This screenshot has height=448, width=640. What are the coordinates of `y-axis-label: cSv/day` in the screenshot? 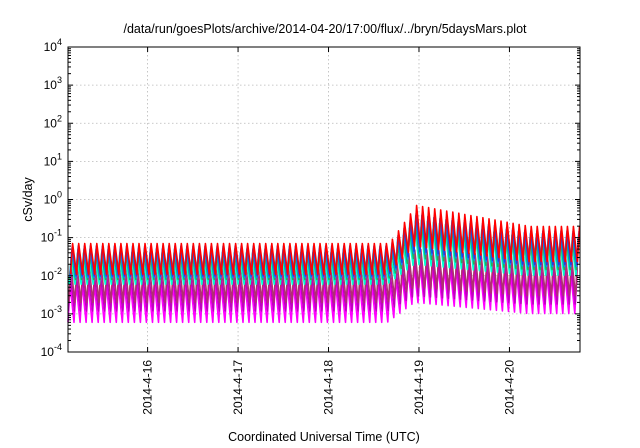 It's located at (28, 199).